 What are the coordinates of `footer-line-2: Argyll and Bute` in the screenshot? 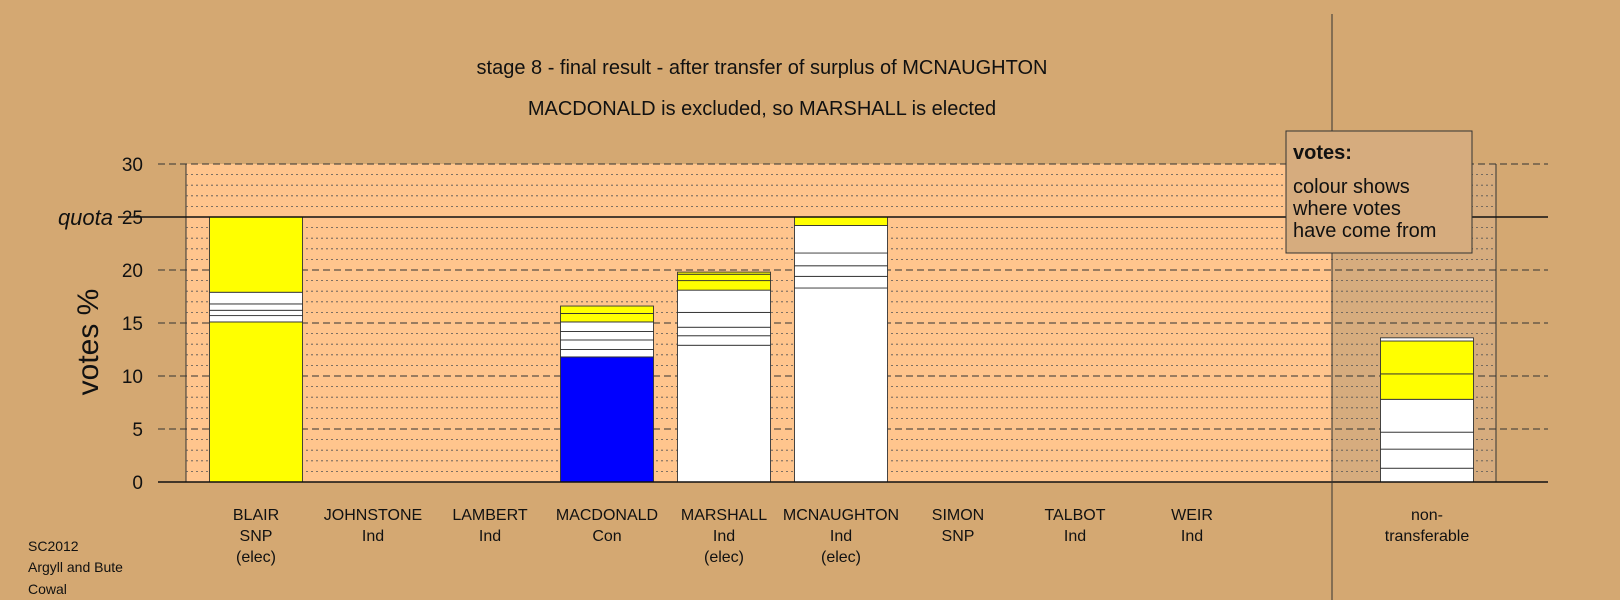 It's located at (75, 567).